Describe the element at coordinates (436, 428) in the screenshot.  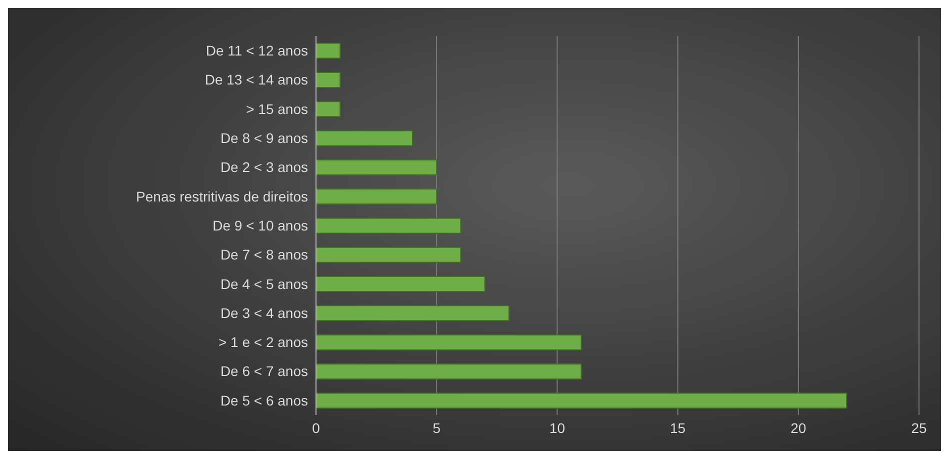
I see `x-tick-label: 5` at that location.